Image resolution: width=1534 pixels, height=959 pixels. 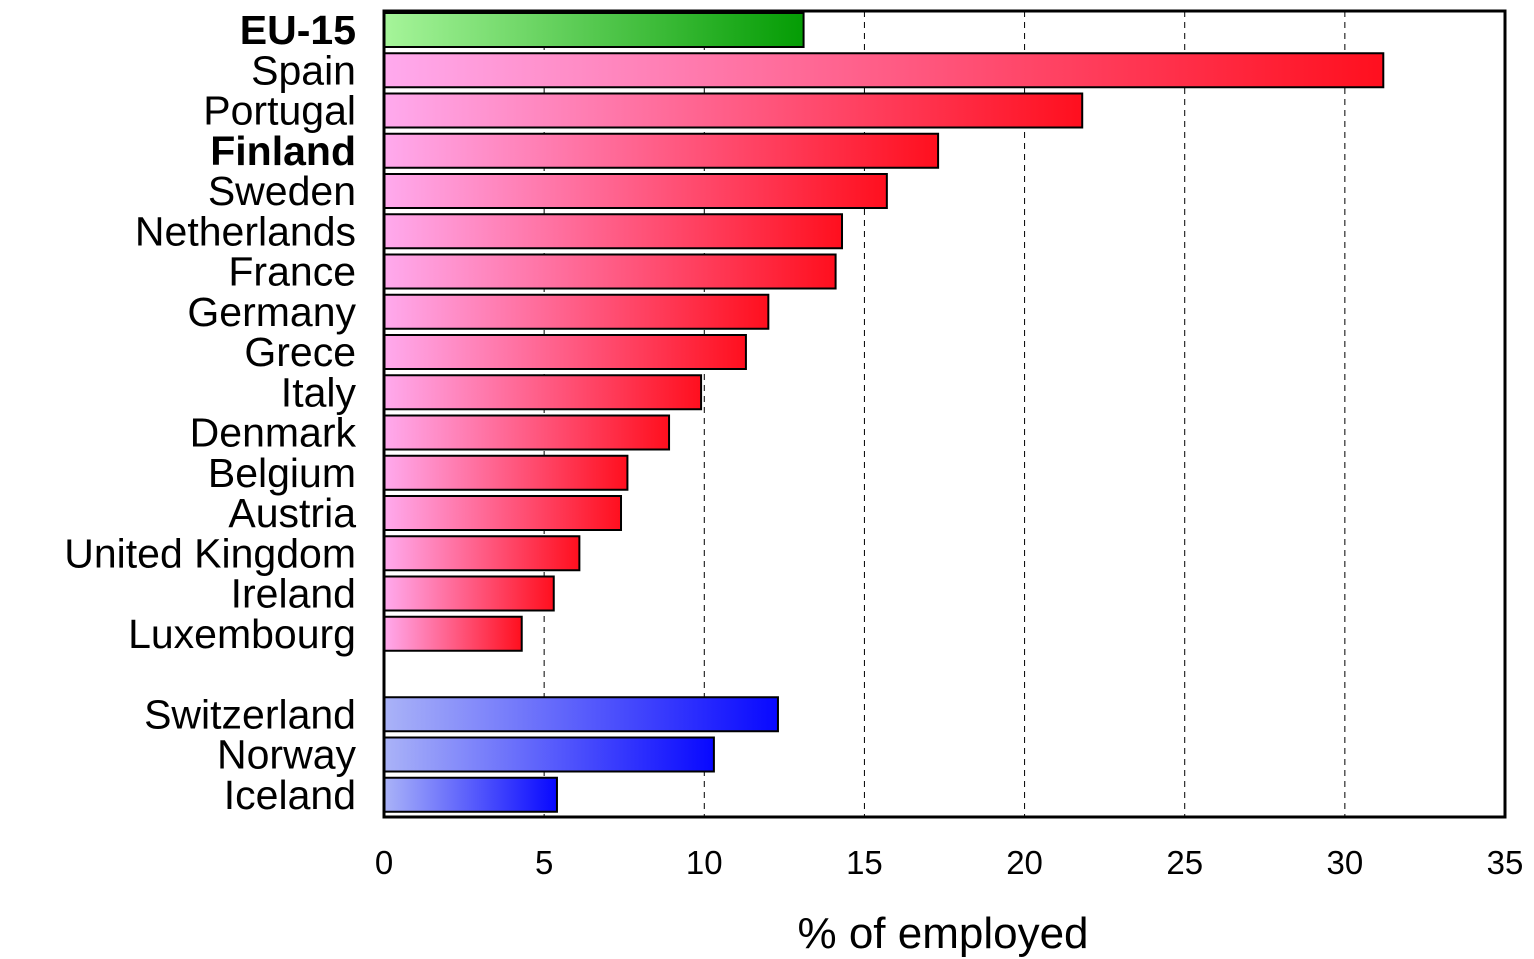 I want to click on x-tick-label: 0, so click(x=384, y=862).